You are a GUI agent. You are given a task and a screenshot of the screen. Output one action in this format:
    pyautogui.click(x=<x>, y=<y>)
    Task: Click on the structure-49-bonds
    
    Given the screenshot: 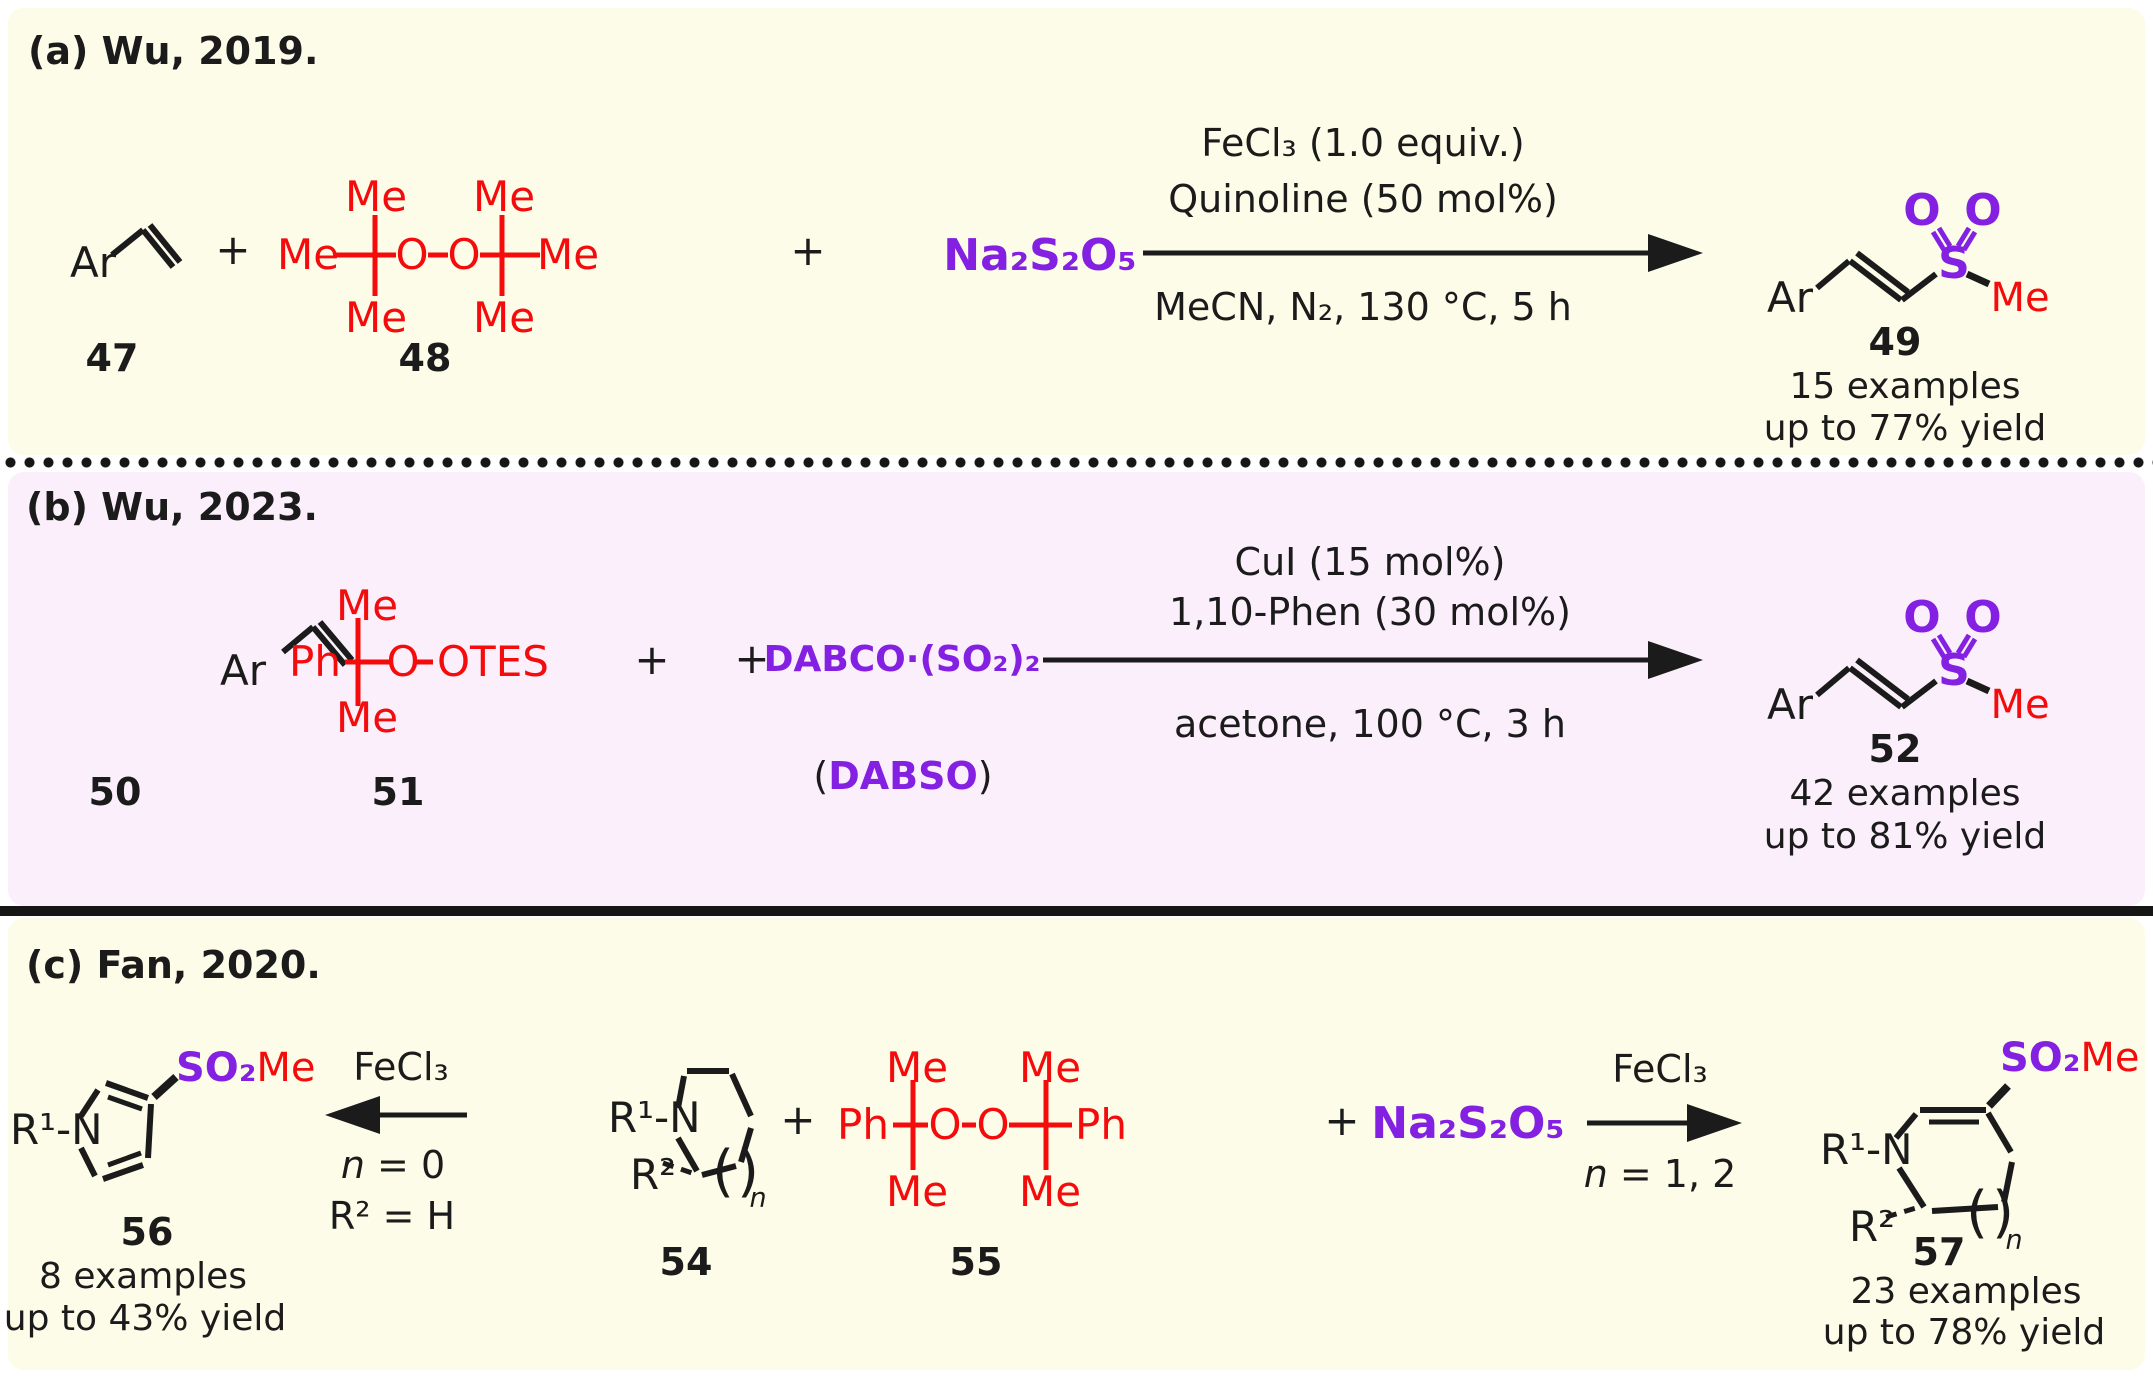 What is the action you would take?
    pyautogui.click(x=1903, y=264)
    